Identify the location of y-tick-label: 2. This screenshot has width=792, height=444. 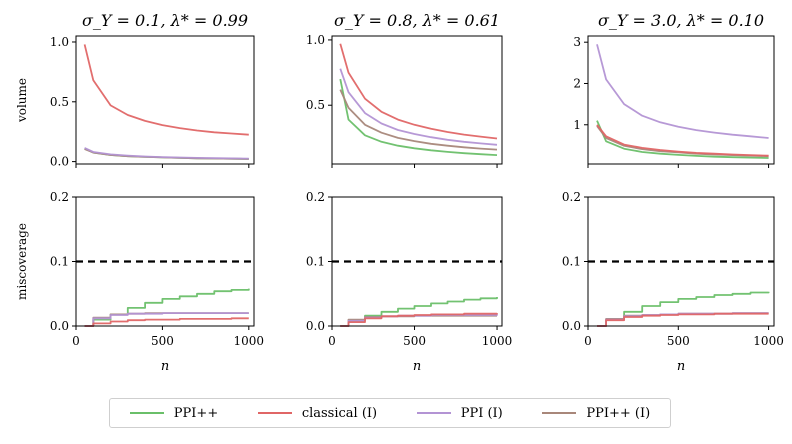
(577, 83).